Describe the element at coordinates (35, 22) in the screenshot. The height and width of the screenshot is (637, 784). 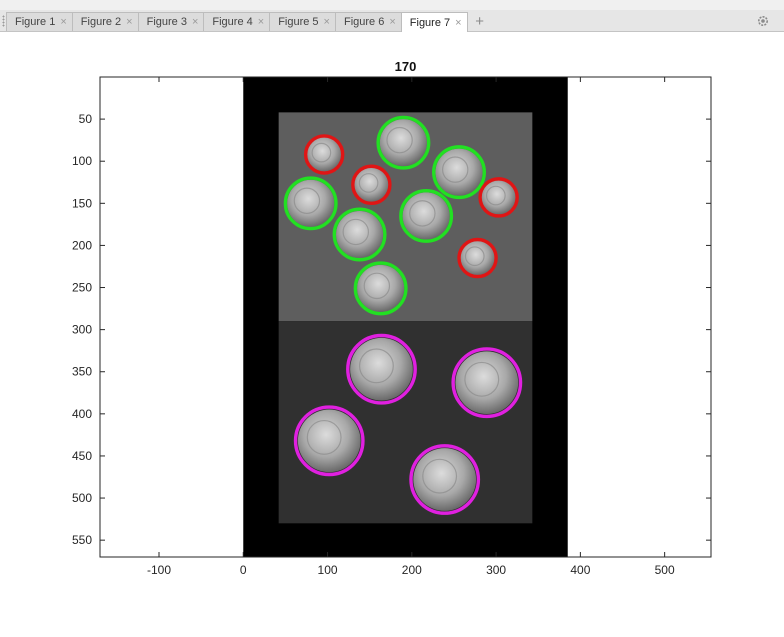
I see `tab-label: Figure 1` at that location.